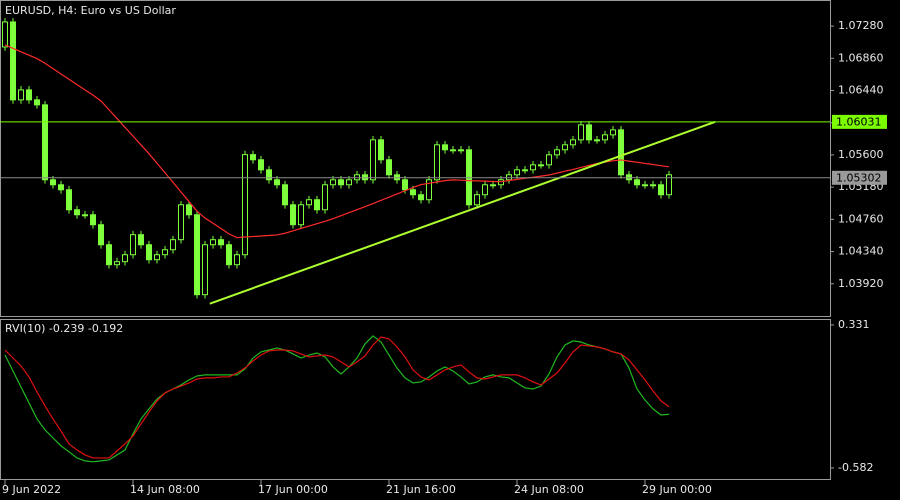 Image resolution: width=900 pixels, height=500 pixels. I want to click on price-level-label: 1.05302, so click(859, 177).